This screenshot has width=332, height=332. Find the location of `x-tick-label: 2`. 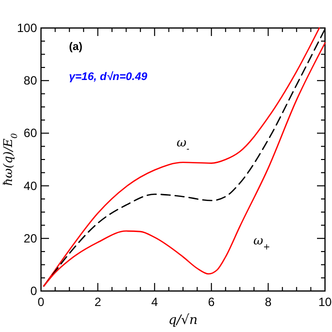

x-tick-label: 2 is located at coordinates (98, 302).